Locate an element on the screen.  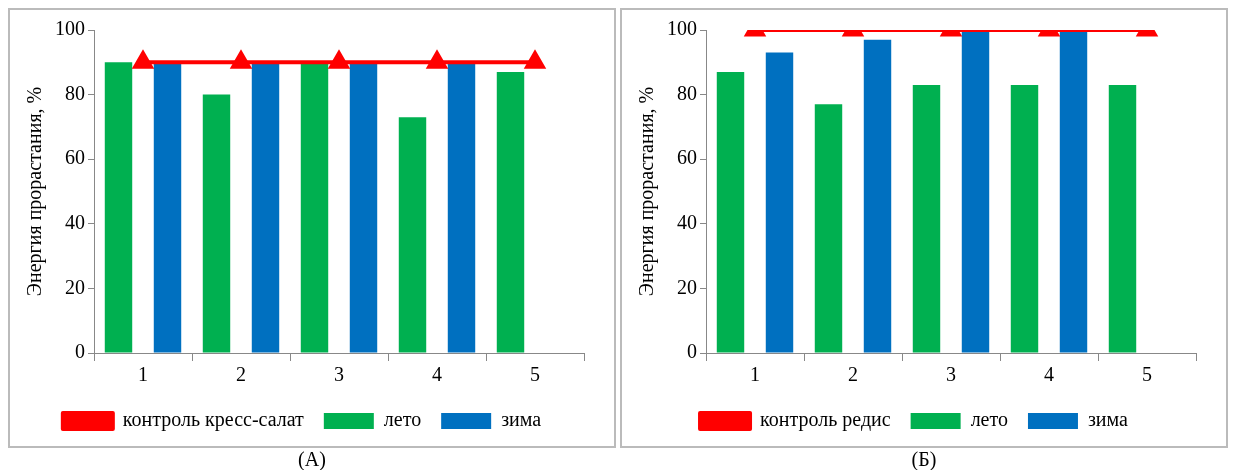
text: (Б) is located at coordinates (924, 459).